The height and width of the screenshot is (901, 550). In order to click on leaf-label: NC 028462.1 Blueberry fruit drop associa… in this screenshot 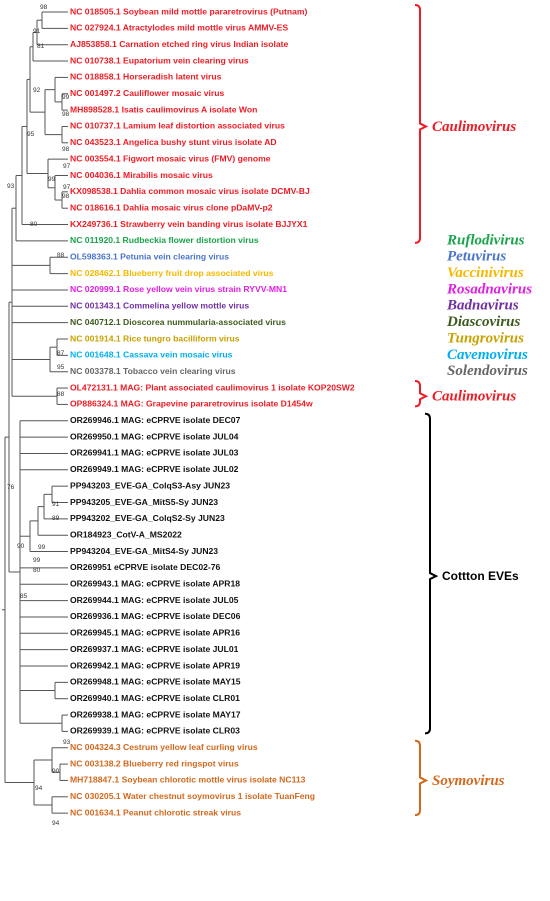, I will do `click(172, 273)`.